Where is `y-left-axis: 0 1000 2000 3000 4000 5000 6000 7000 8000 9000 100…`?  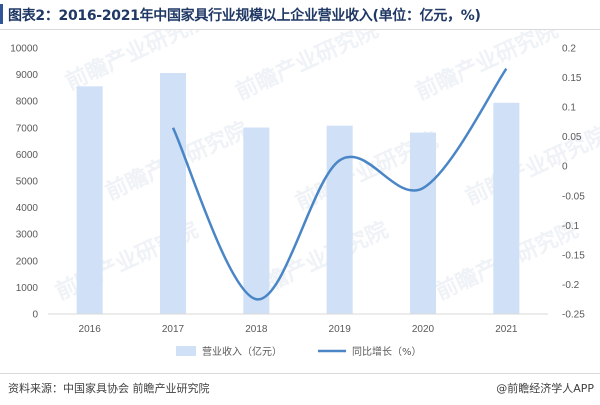
y-left-axis: 0 1000 2000 3000 4000 5000 6000 7000 8000 9000 100… is located at coordinates (24, 182).